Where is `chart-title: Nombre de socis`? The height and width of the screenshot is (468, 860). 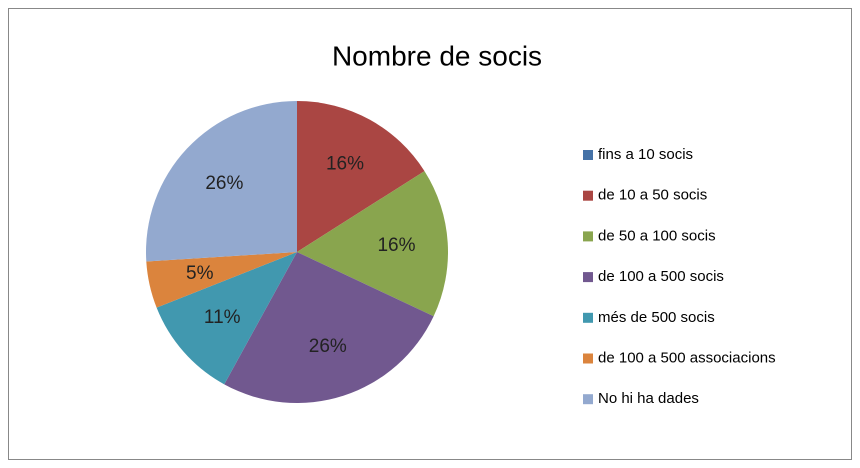
chart-title: Nombre de socis is located at coordinates (437, 55).